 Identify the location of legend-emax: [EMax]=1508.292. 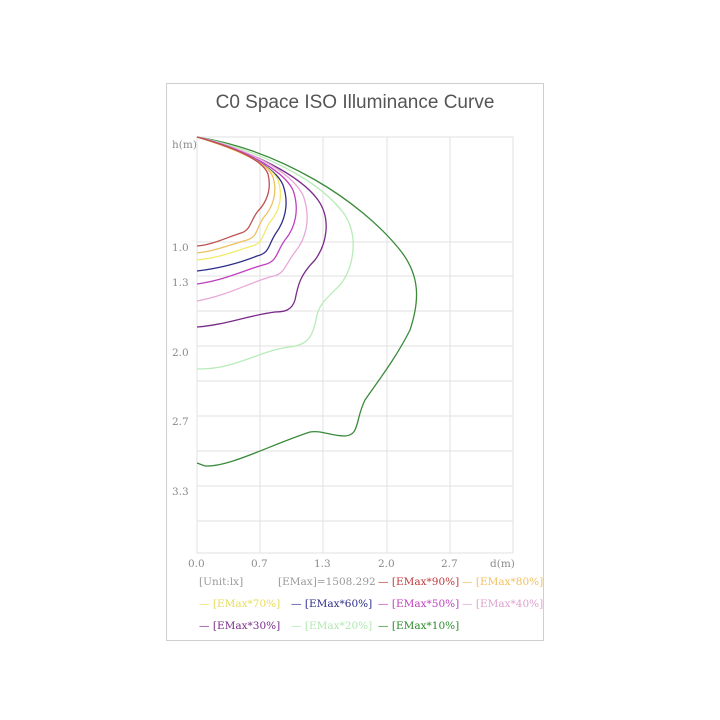
(327, 582).